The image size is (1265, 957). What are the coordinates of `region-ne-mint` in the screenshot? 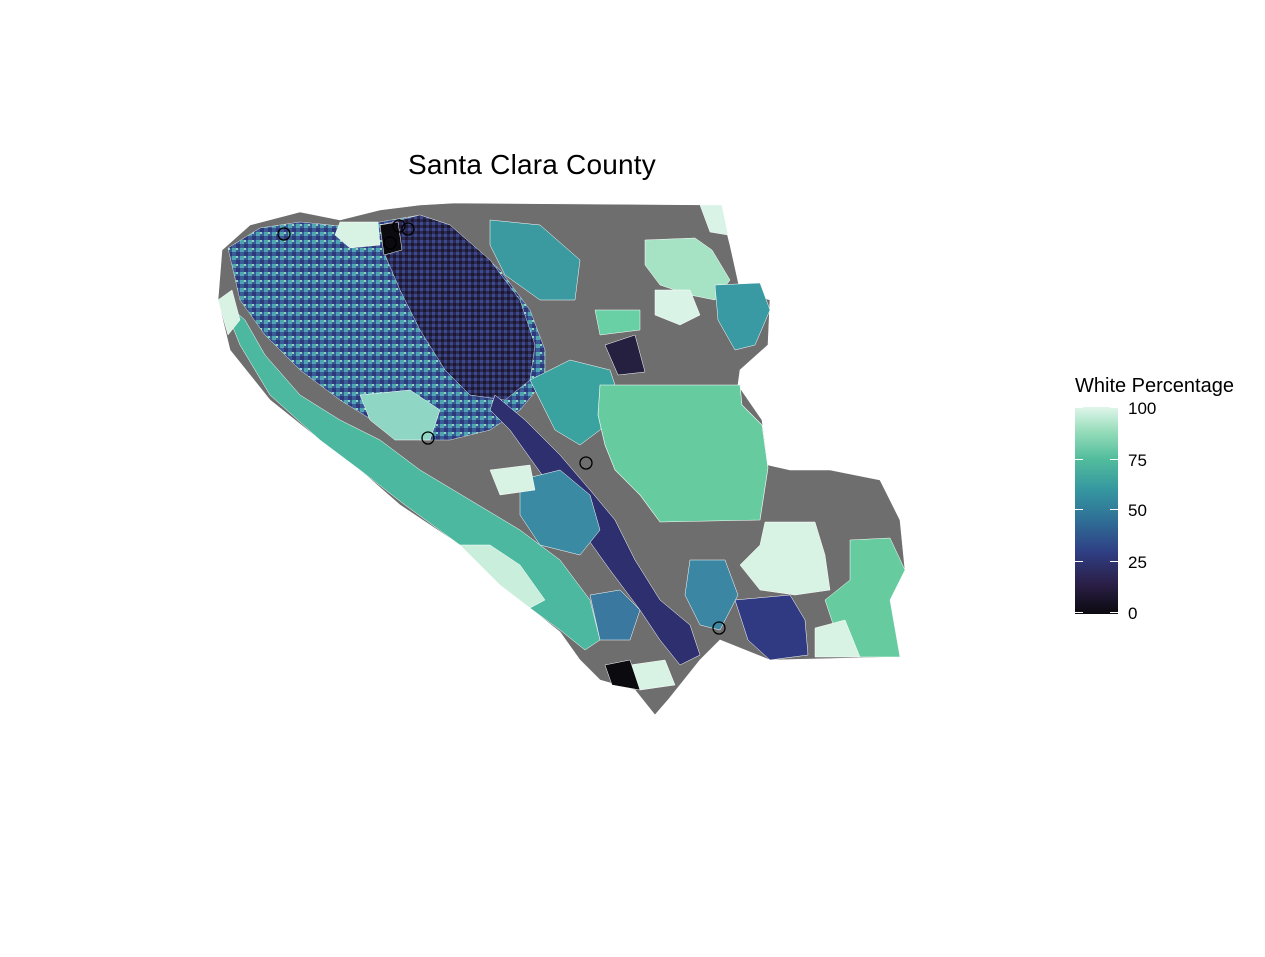 It's located at (617, 322).